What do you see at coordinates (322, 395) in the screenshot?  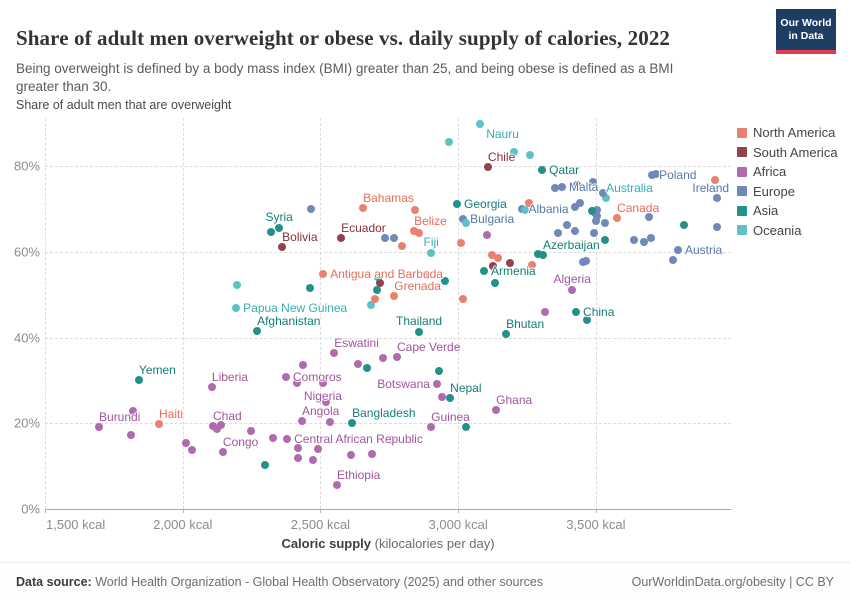 I see `point-label-nigeria: Nigeria` at bounding box center [322, 395].